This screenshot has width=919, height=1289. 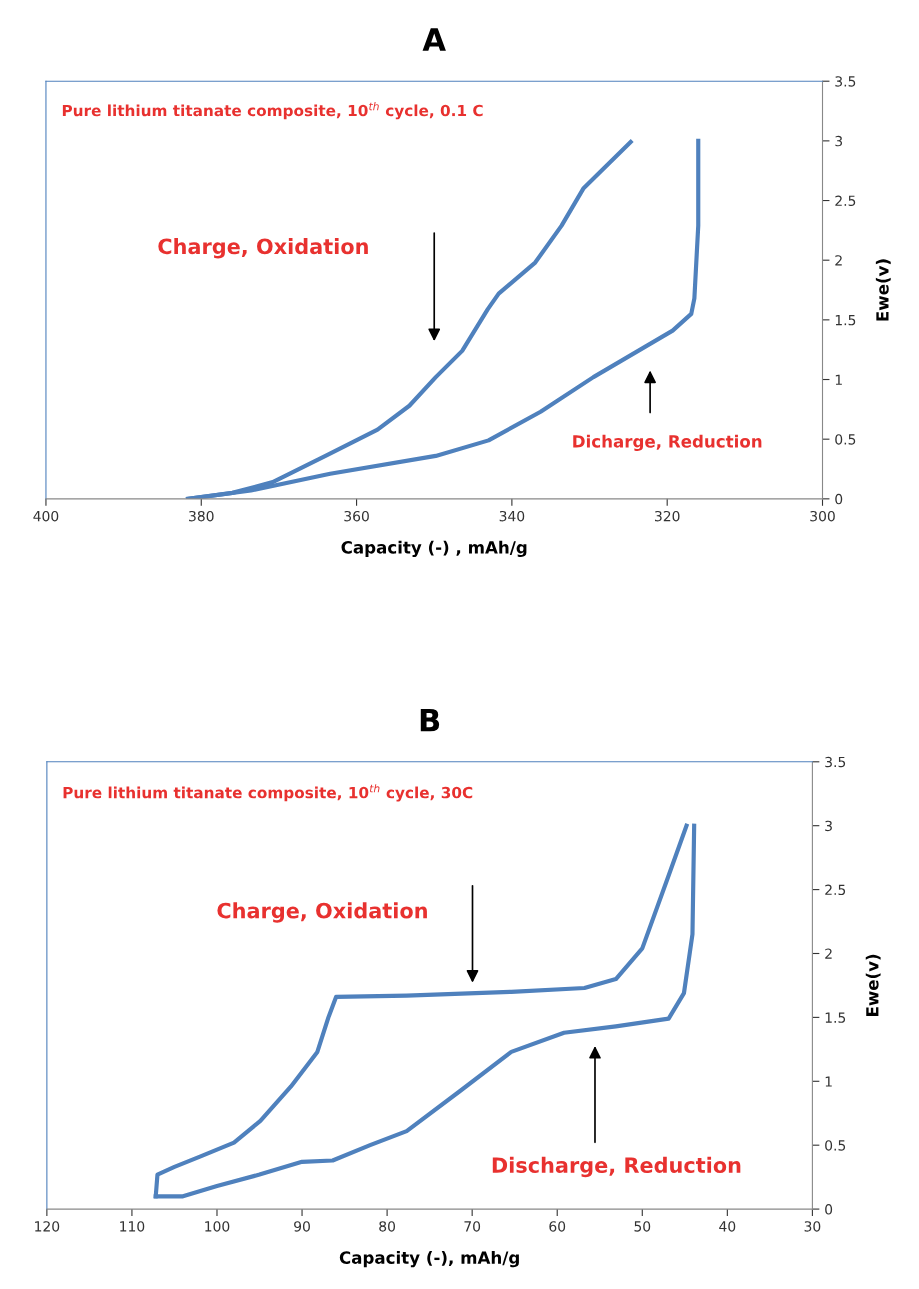 I want to click on x-tick-label: 30, so click(x=812, y=1226).